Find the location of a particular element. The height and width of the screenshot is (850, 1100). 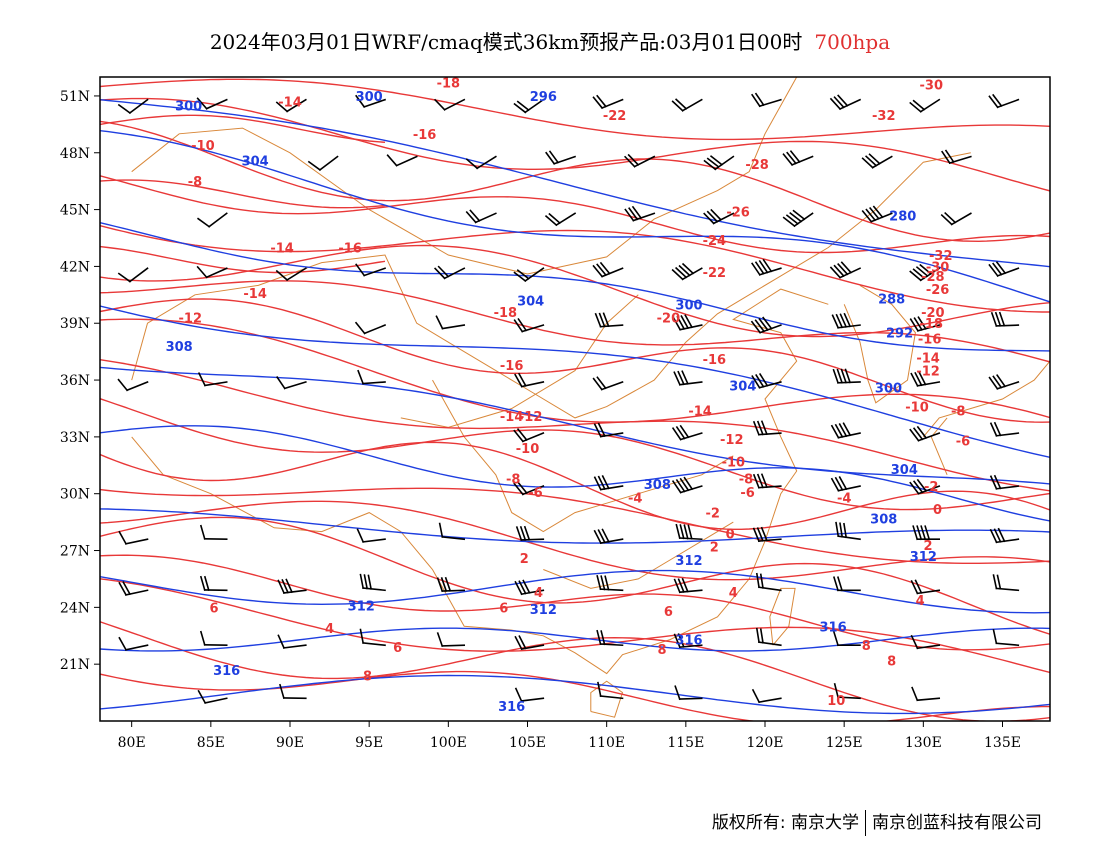

y-tick-label: 30N is located at coordinates (75, 495).